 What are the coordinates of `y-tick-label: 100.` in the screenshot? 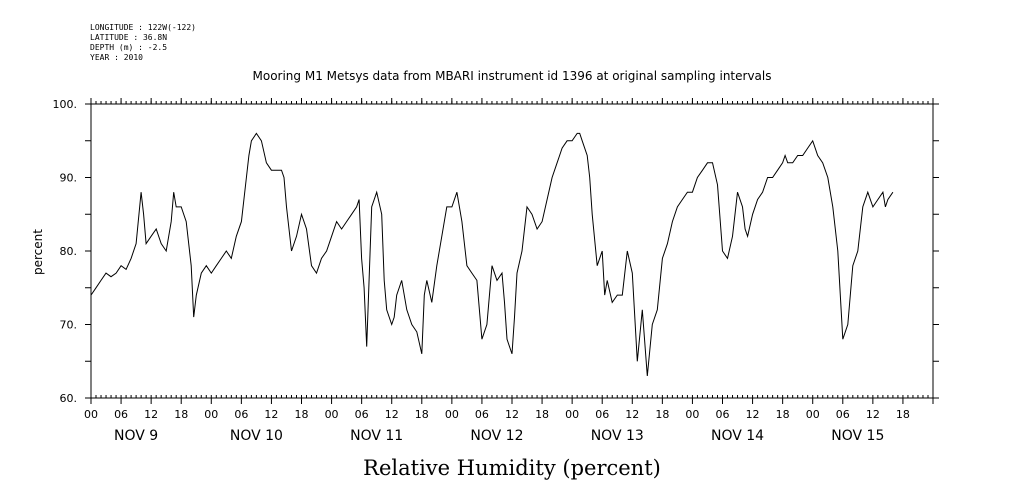 It's located at (65, 104).